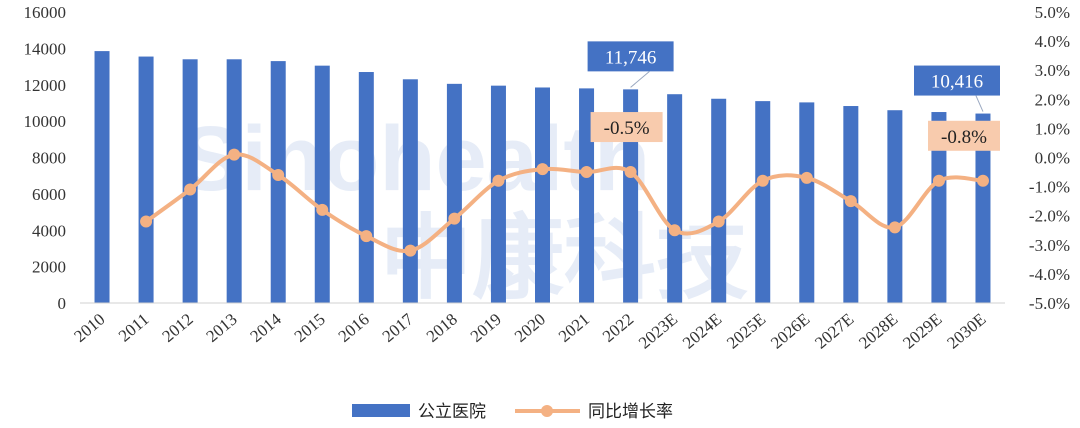 This screenshot has width=1080, height=428. Describe the element at coordinates (49, 194) in the screenshot. I see `y-left-tick-label: 6000` at that location.